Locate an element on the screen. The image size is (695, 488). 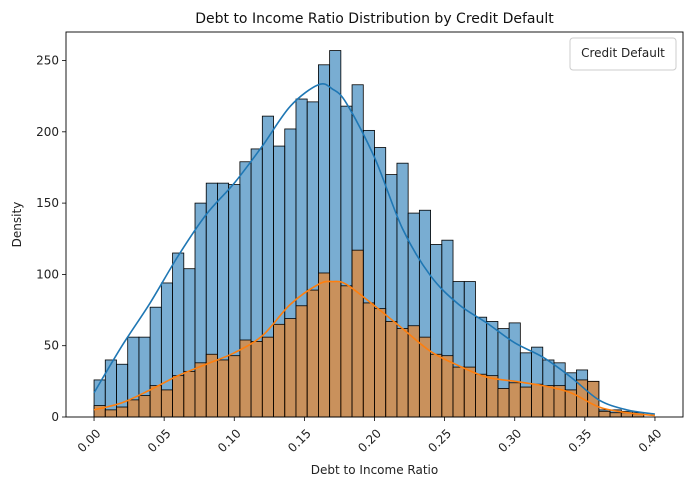
x-tick-label: 0.25 is located at coordinates (439, 440).